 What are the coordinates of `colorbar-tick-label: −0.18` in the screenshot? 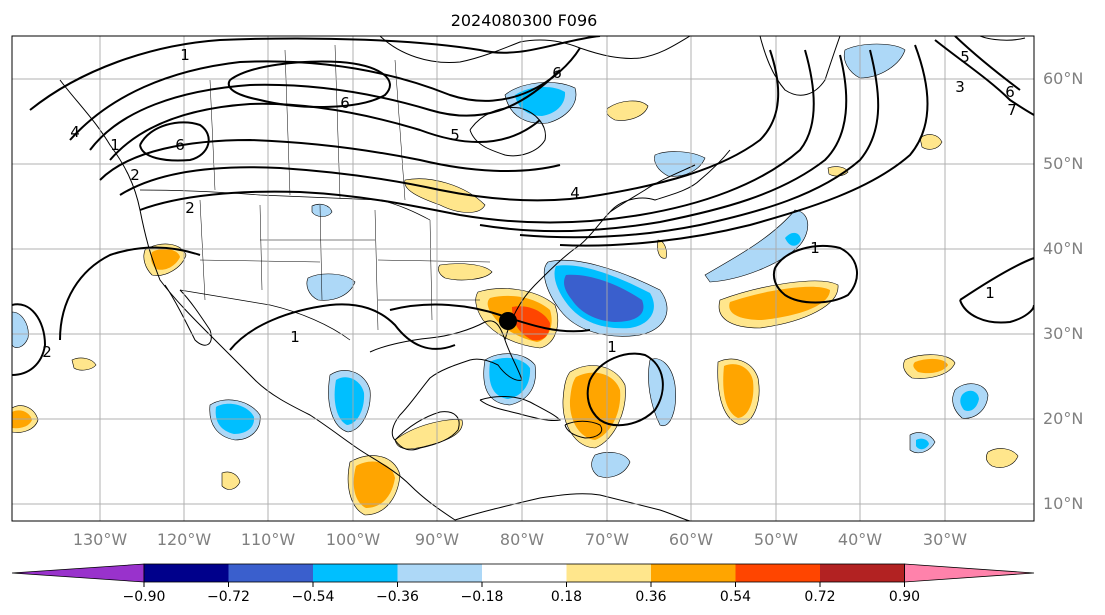 It's located at (482, 597).